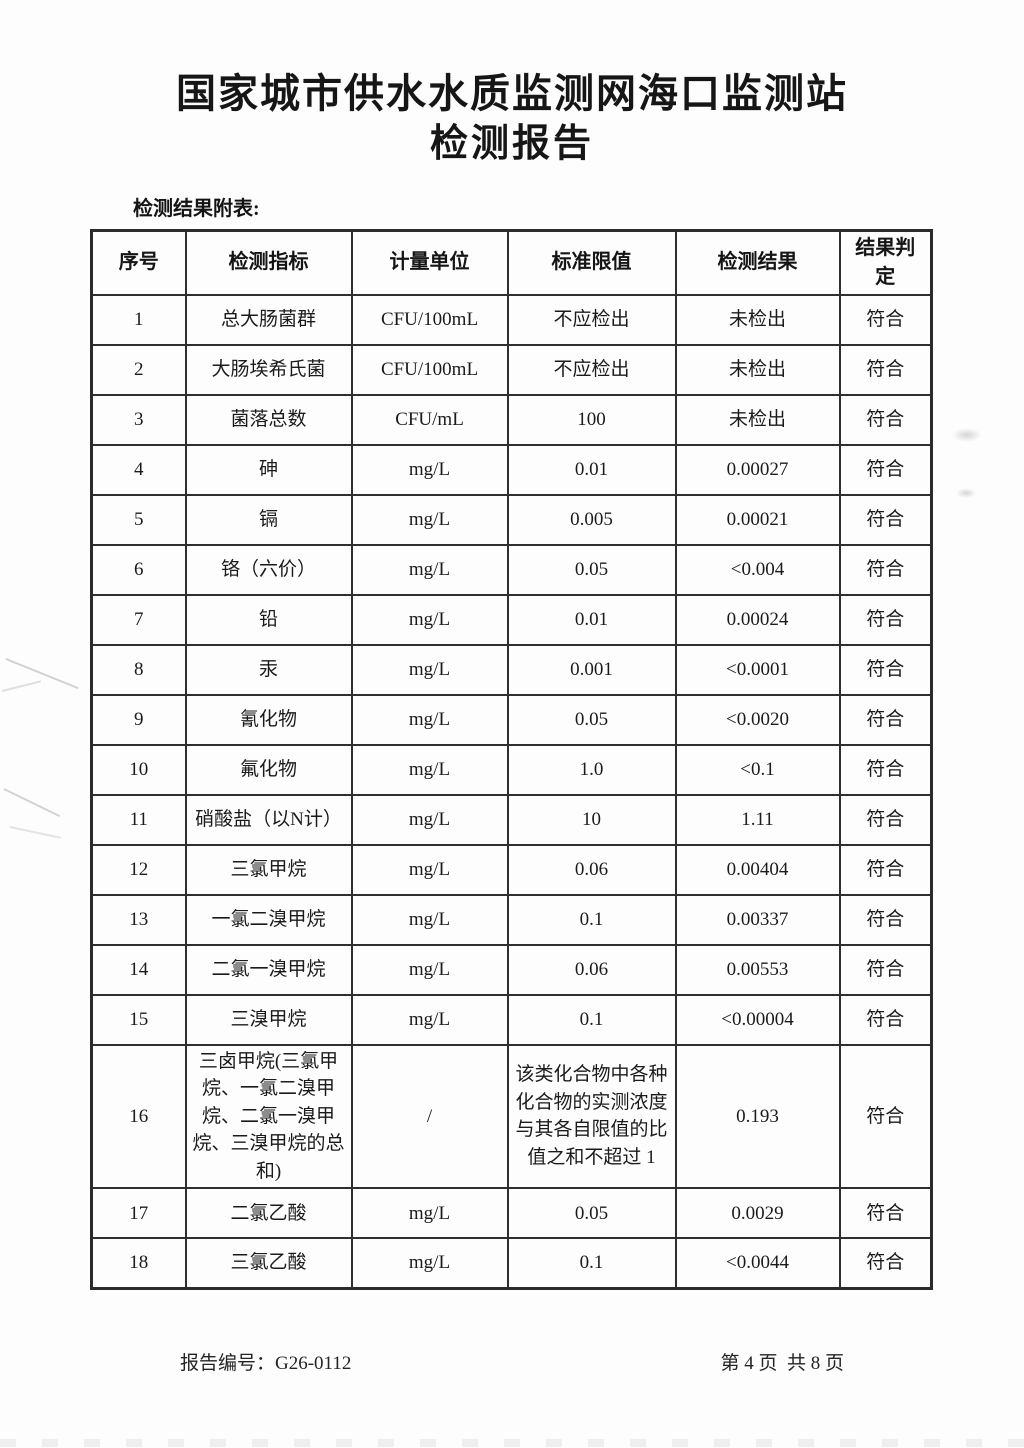  I want to click on report-title-line2: 检测报告, so click(511, 144).